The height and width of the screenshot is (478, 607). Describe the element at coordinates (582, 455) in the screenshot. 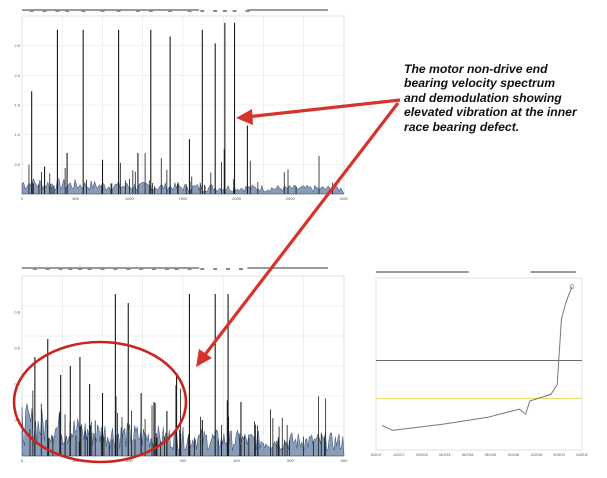

I see `x-tick-label: 04/2019` at that location.